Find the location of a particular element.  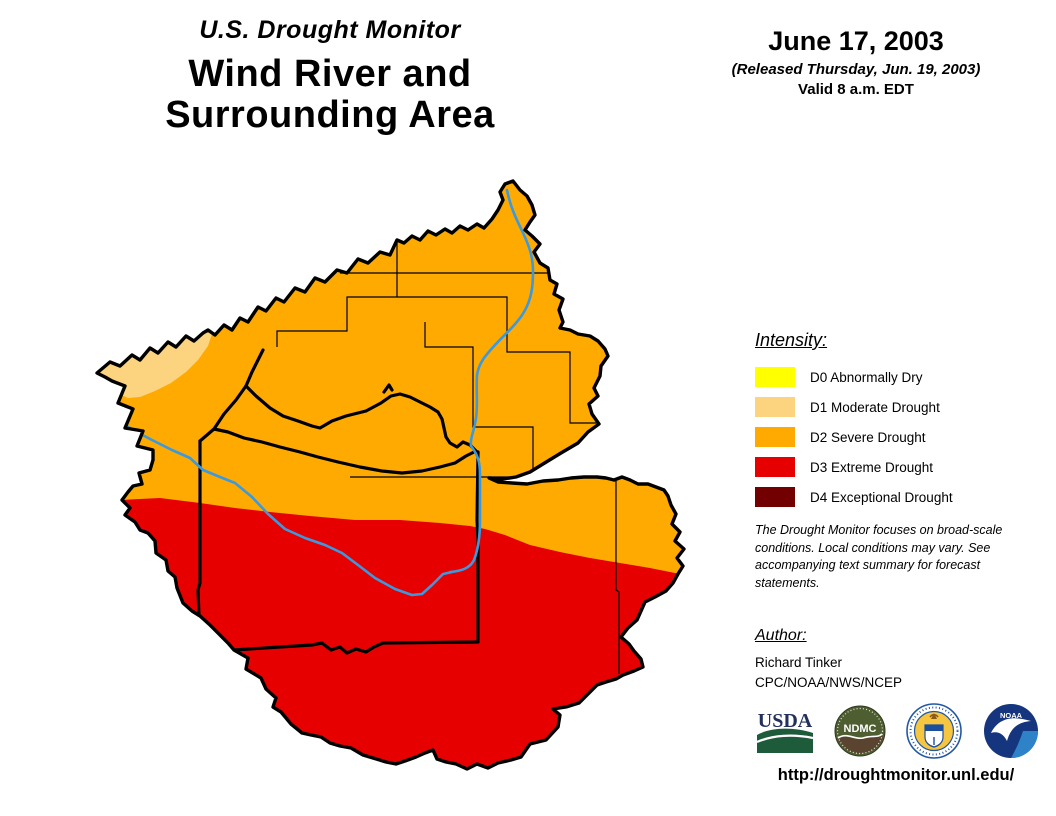

website-url: http://droughtmonitor.unl.edu/ is located at coordinates (896, 775).